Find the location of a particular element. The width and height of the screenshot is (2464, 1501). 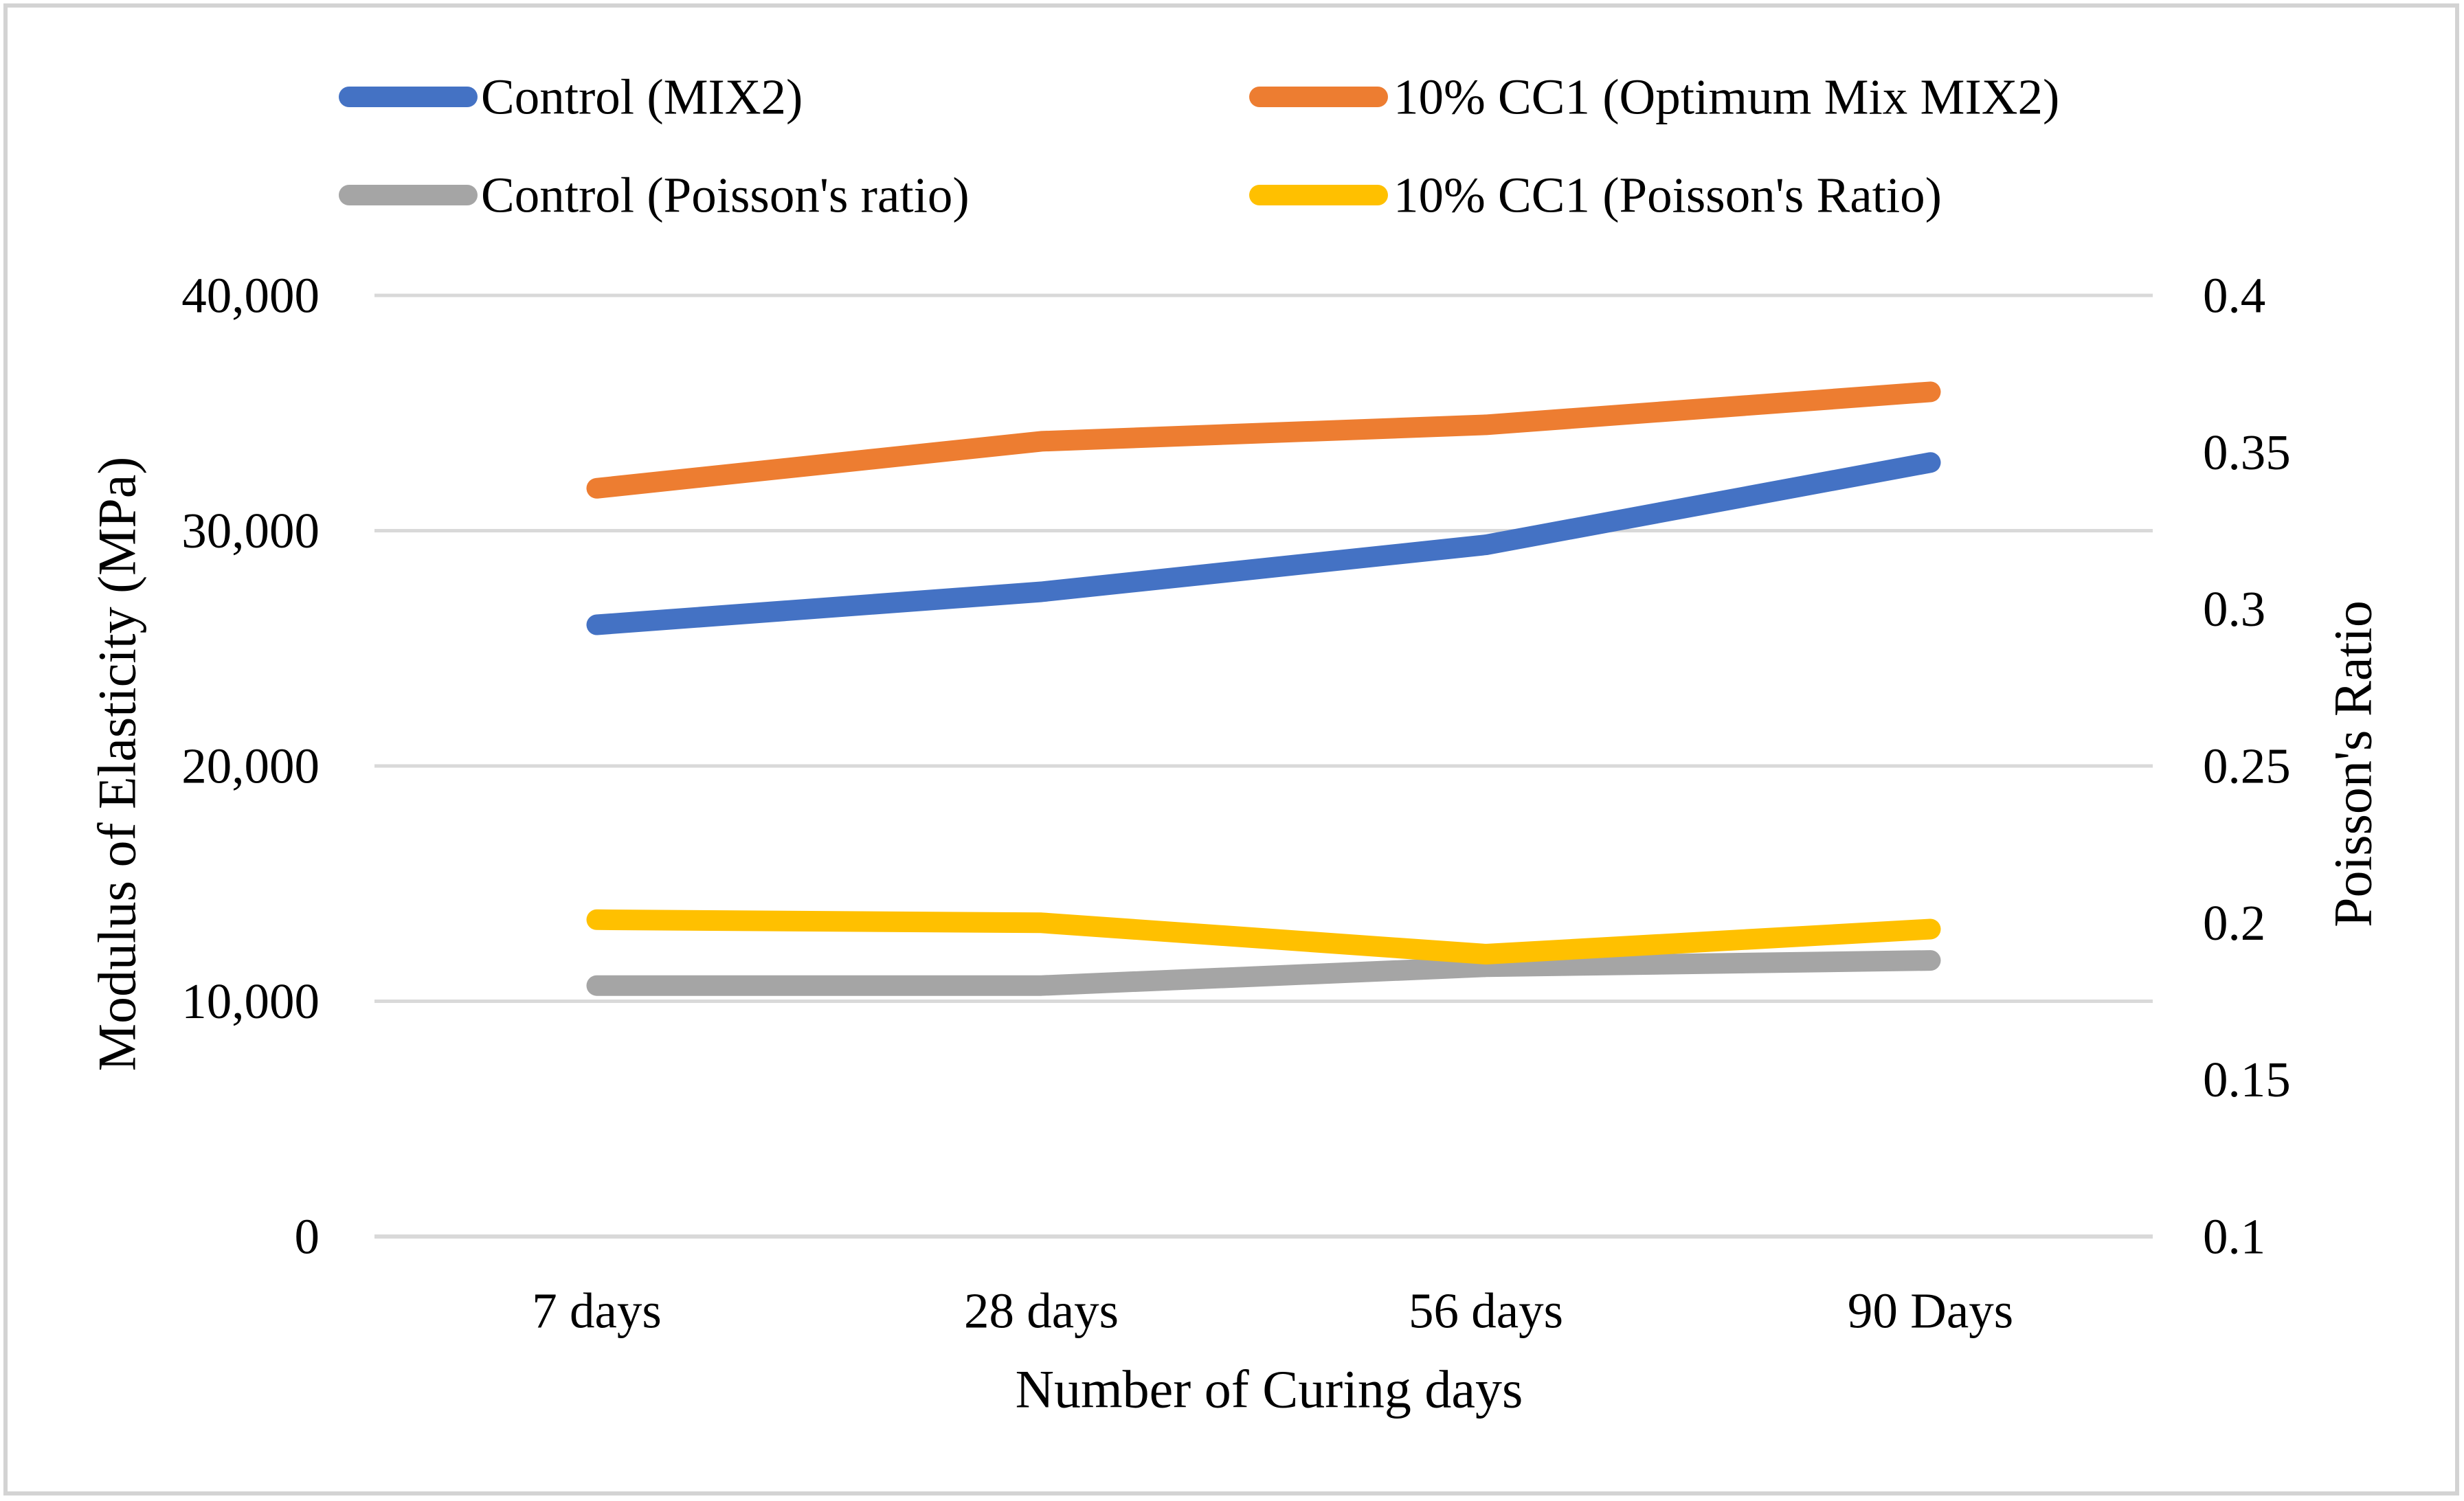

x-axis-category-label: 28 days is located at coordinates (1041, 1311).